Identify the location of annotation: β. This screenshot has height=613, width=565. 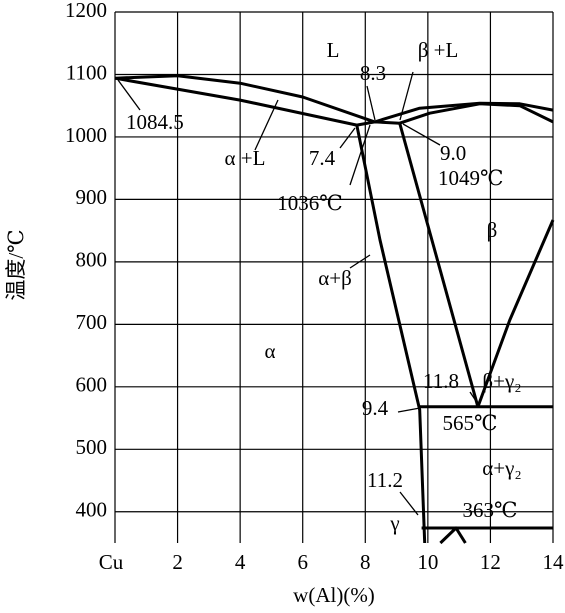
(492, 230).